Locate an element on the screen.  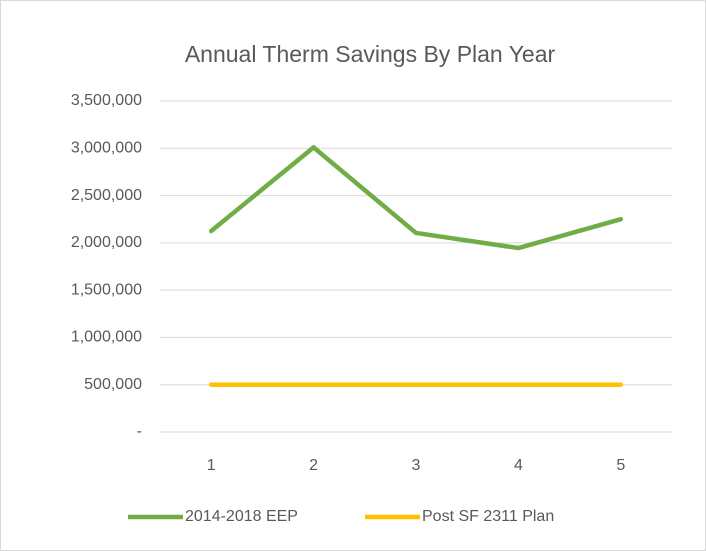
legend-label: Post SF 2311 Plan is located at coordinates (488, 516).